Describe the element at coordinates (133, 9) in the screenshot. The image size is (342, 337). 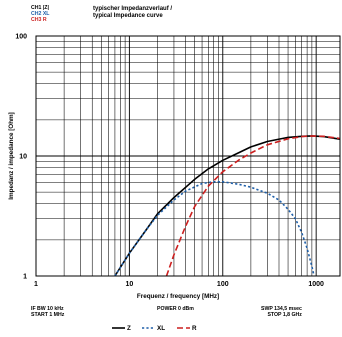
I see `chart-title-line1: typischer Impedanzverlauf /` at that location.